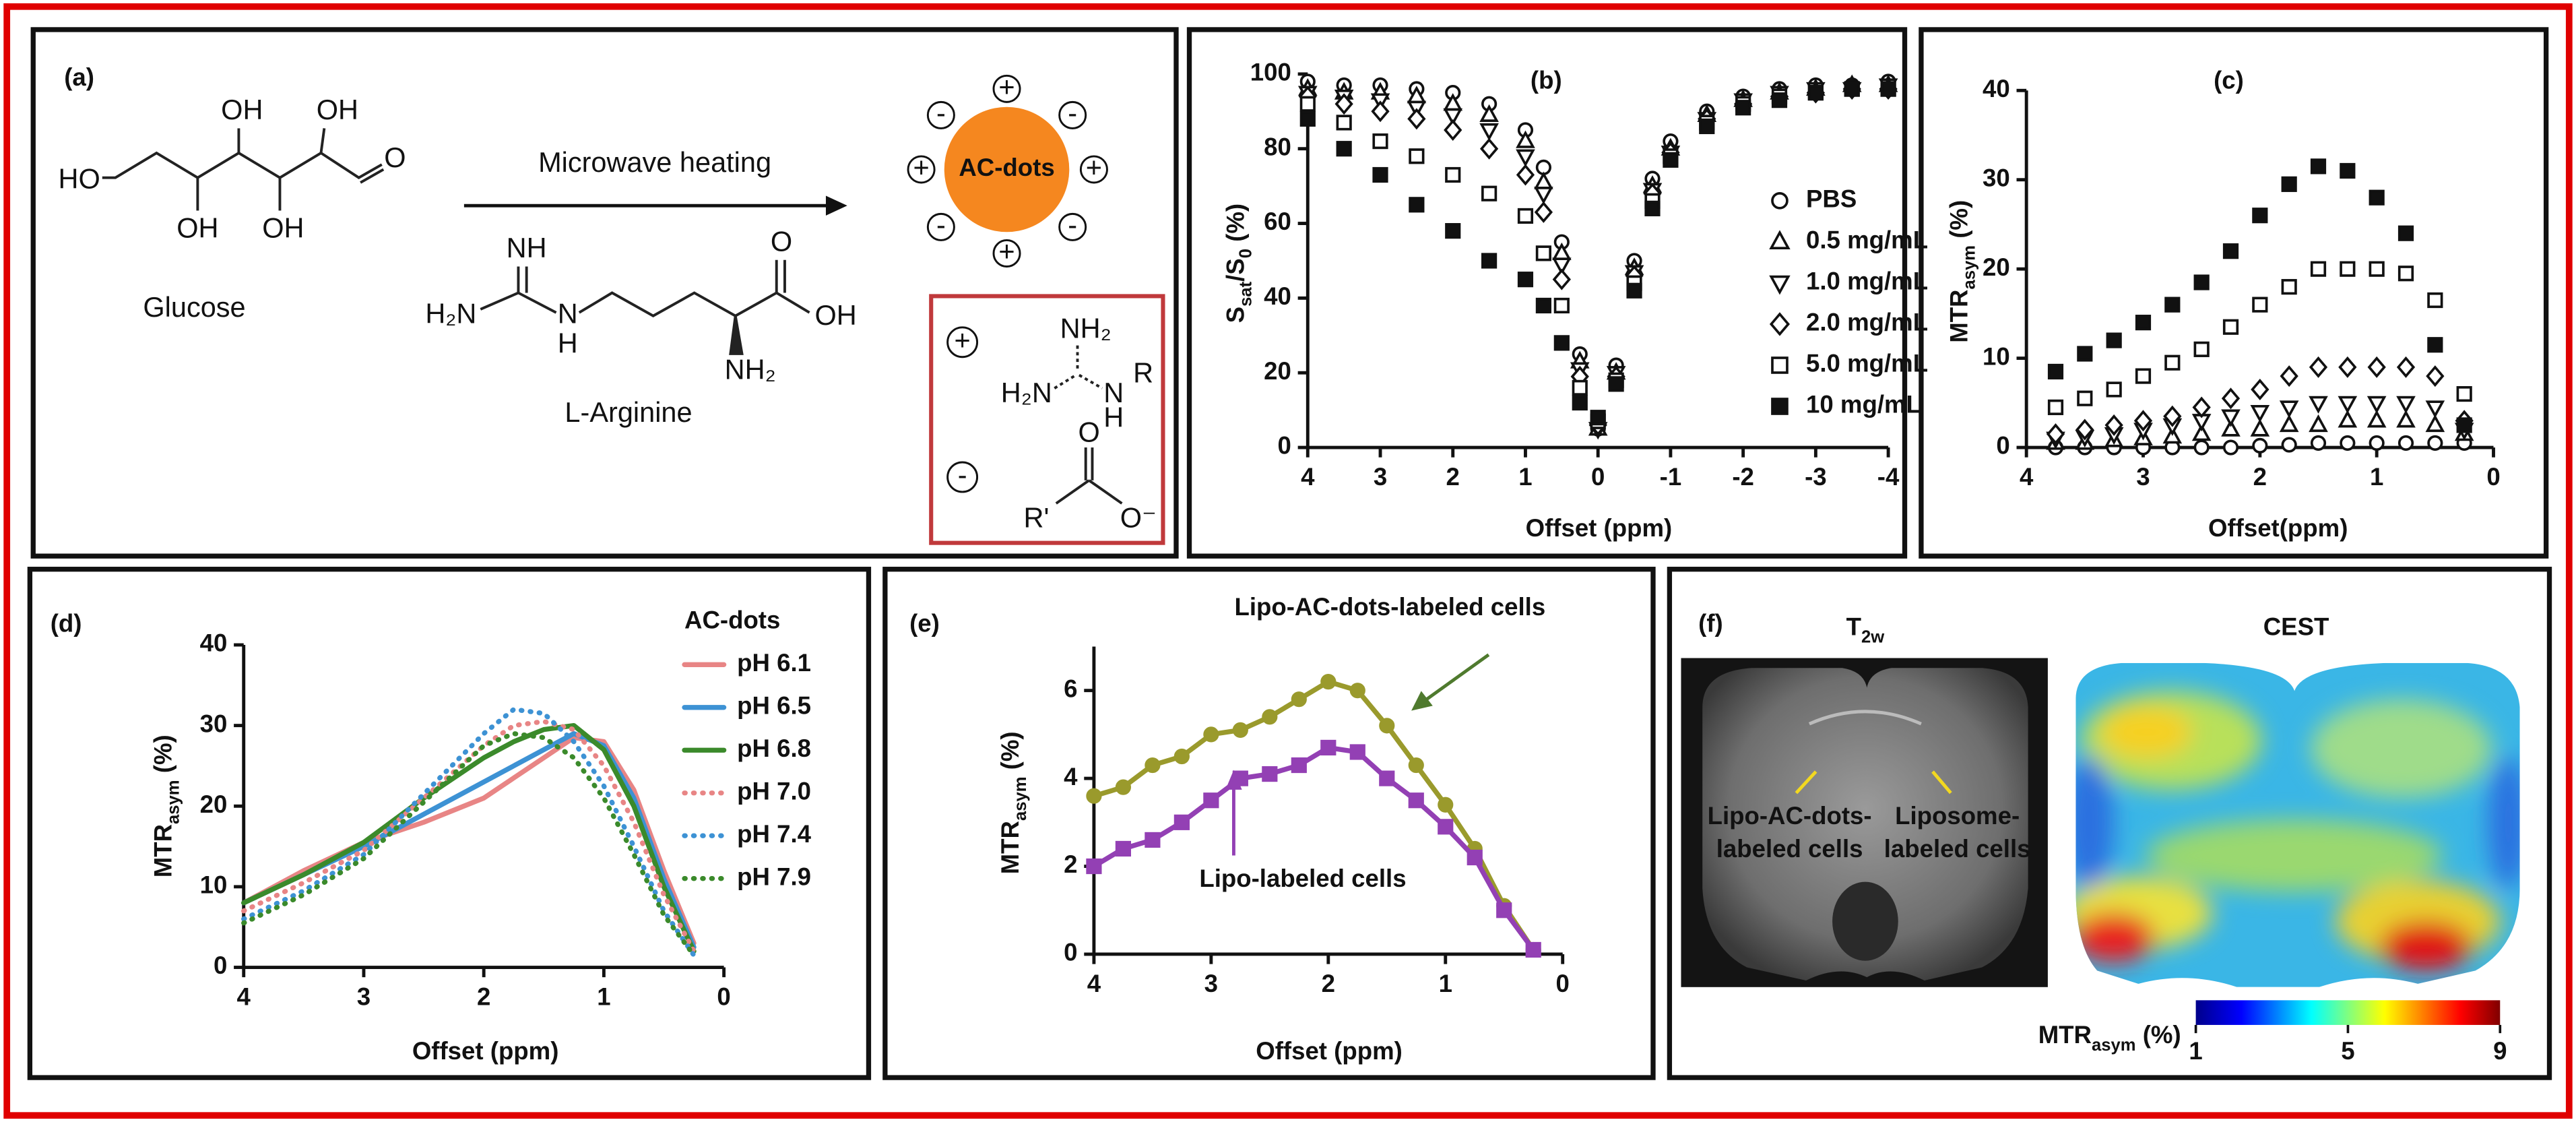 This screenshot has height=1122, width=2576. Describe the element at coordinates (1113, 392) in the screenshot. I see `atom-label: N` at that location.